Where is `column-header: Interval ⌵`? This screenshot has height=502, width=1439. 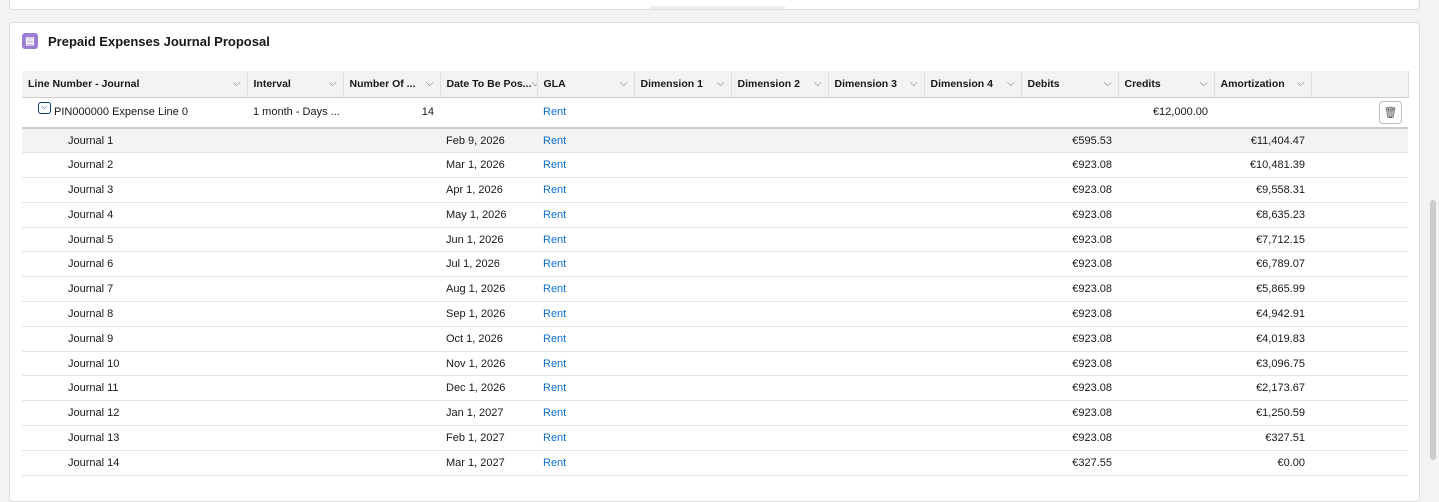
column-header: Interval ⌵ is located at coordinates (295, 84).